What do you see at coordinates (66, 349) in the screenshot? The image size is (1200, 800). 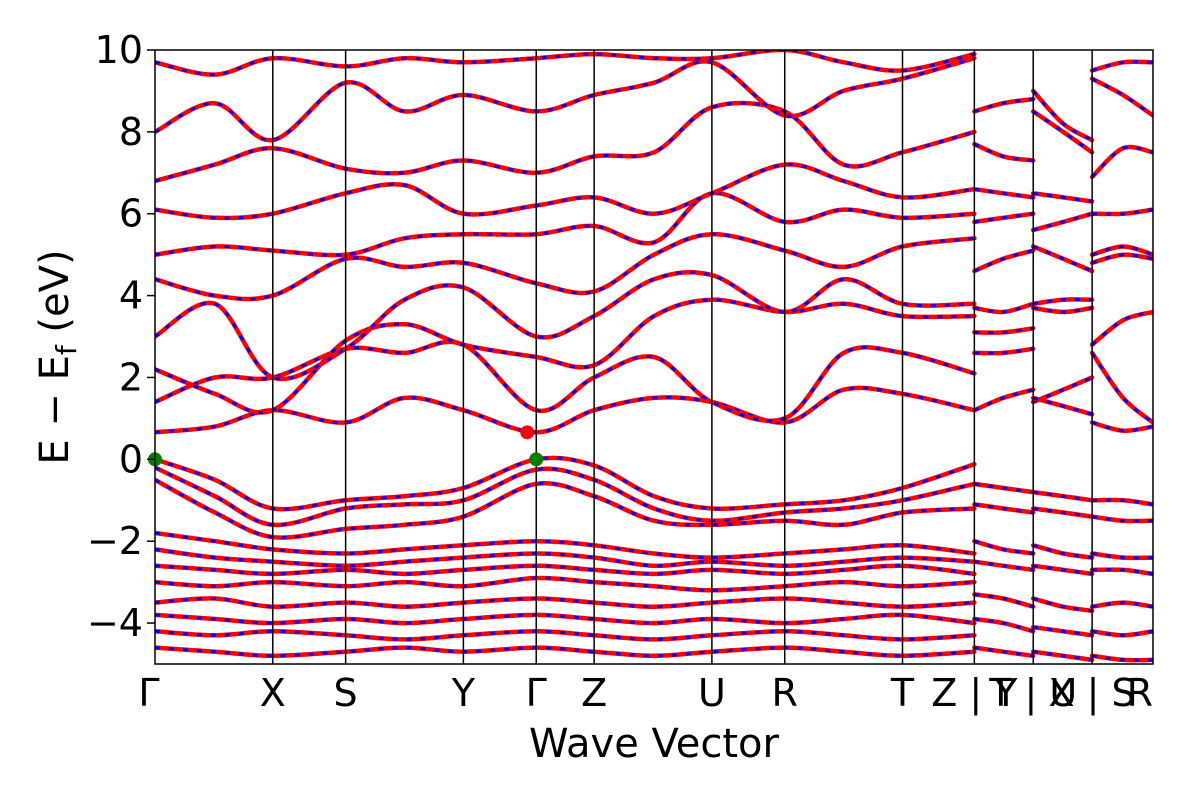 I see `y-axis-label-subscript: f` at bounding box center [66, 349].